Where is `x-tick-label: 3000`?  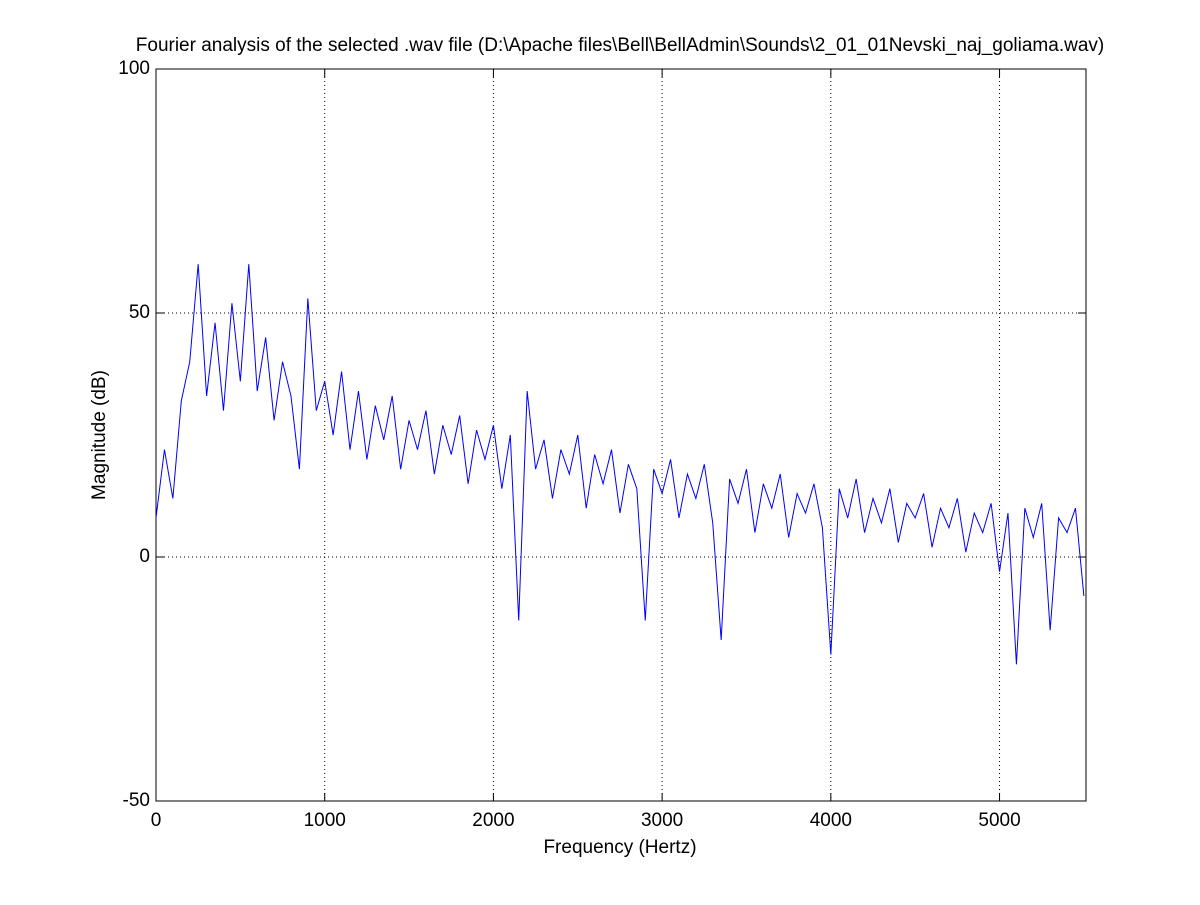
x-tick-label: 3000 is located at coordinates (662, 820).